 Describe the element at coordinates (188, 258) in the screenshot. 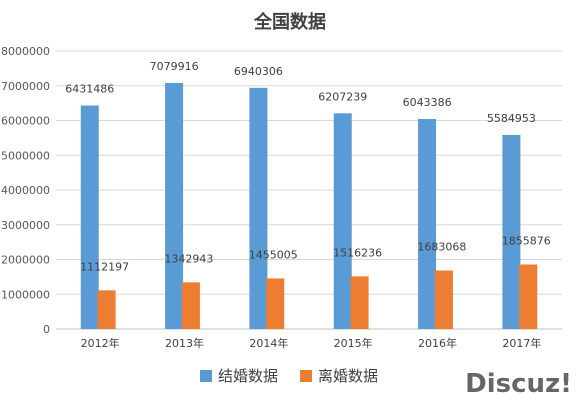

I see `data-label: 1342943` at that location.